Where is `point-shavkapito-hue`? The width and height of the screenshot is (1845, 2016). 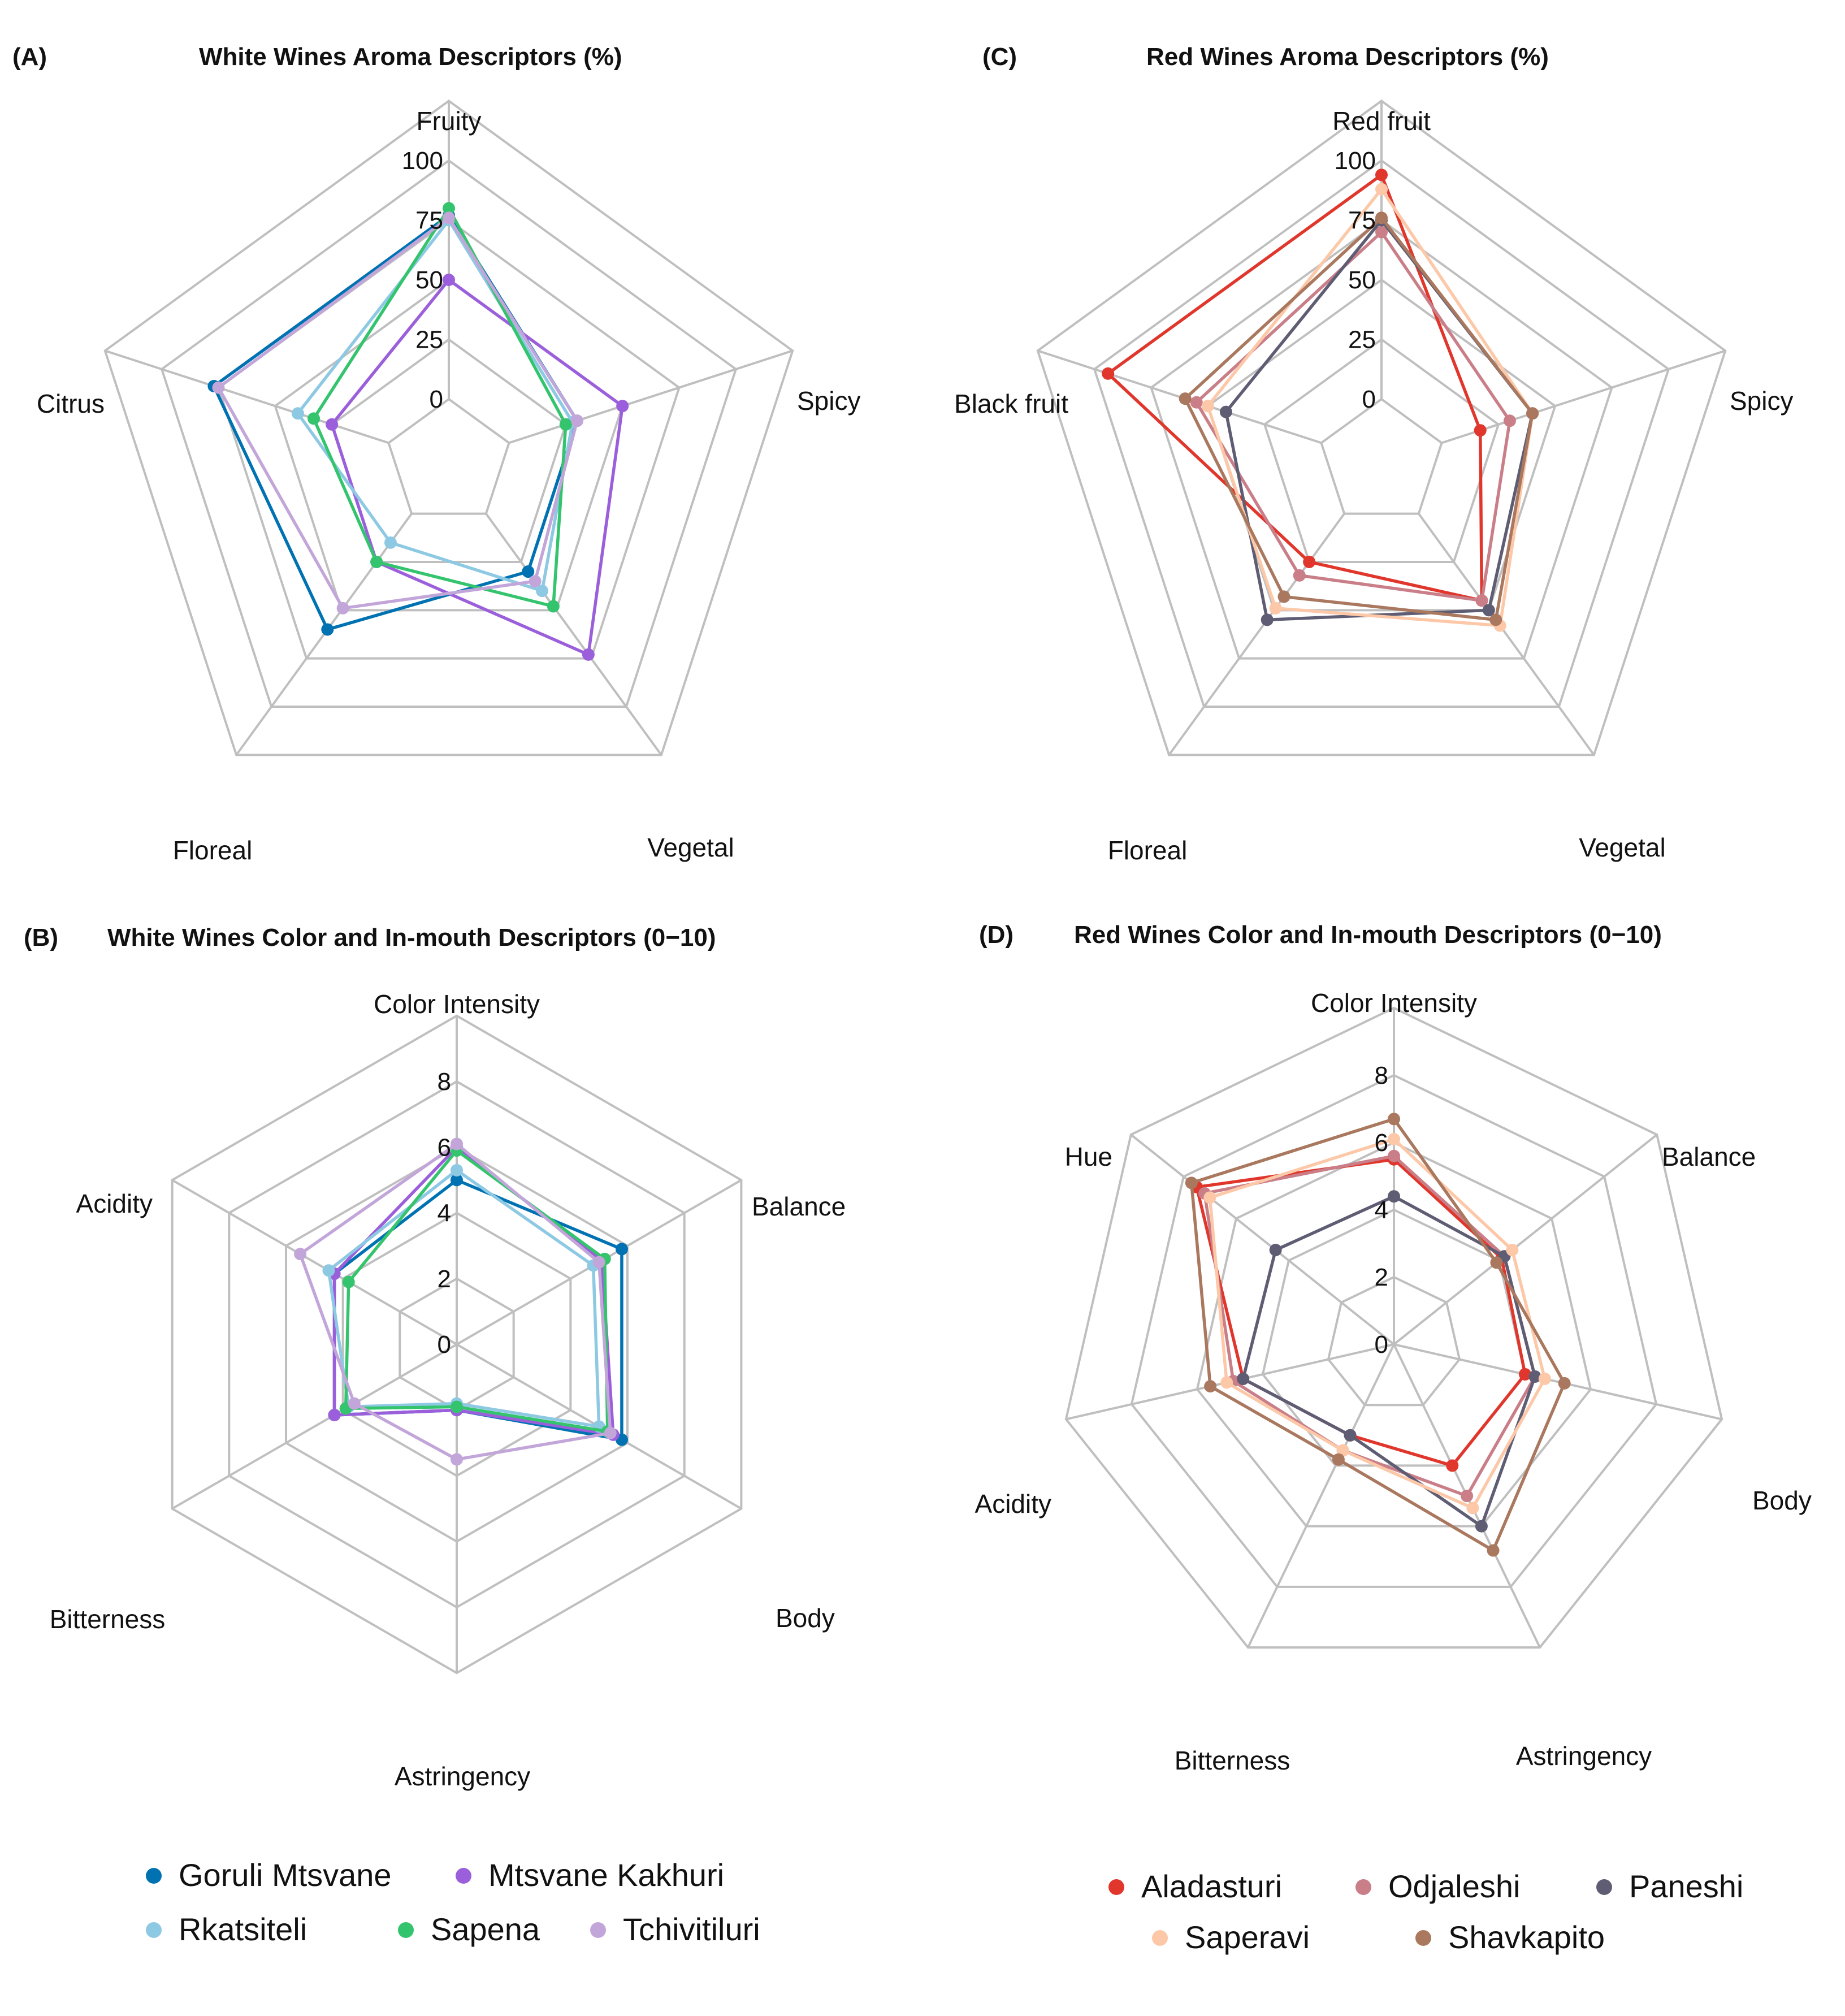
point-shavkapito-hue is located at coordinates (1192, 1182).